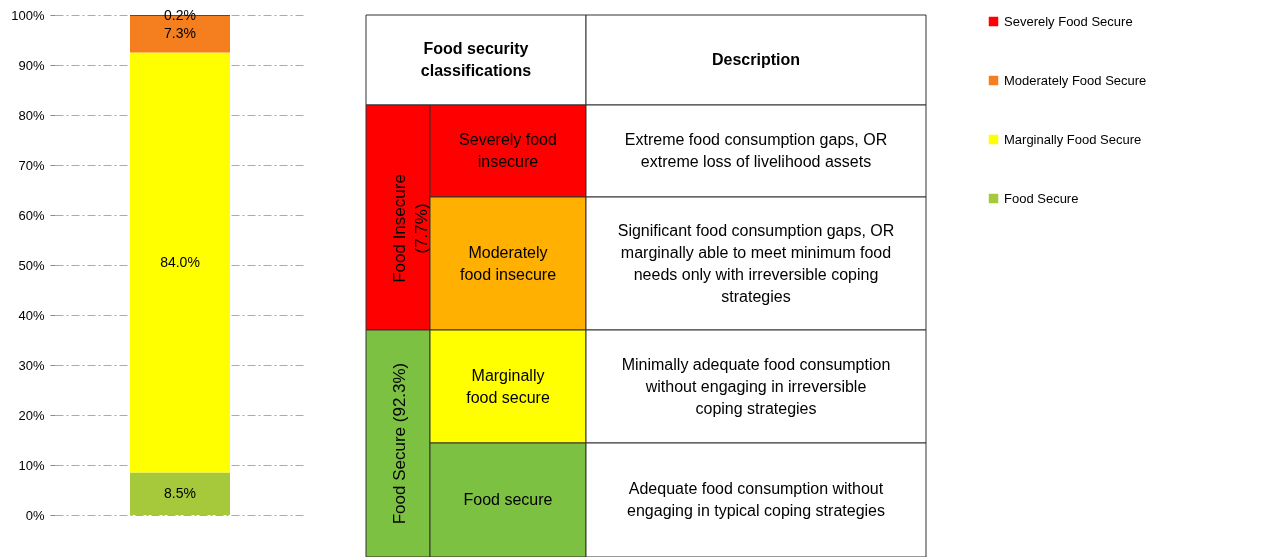 The image size is (1280, 557). What do you see at coordinates (35, 515) in the screenshot?
I see `y-tick-label: 0%` at bounding box center [35, 515].